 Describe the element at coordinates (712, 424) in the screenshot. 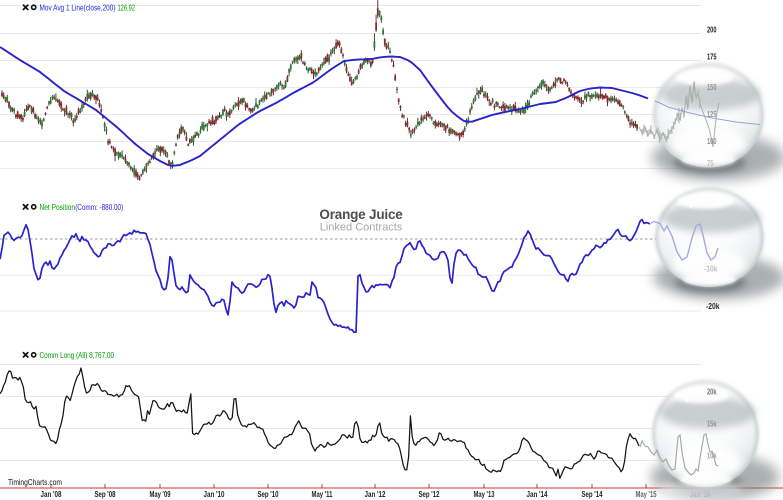

I see `svg-text: 15k` at that location.